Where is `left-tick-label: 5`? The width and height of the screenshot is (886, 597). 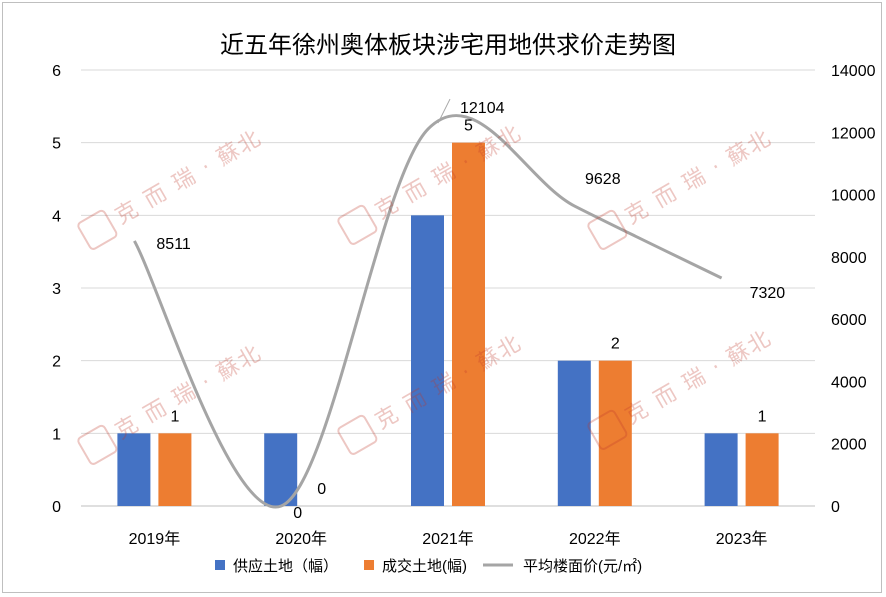 left-tick-label: 5 is located at coordinates (56, 144).